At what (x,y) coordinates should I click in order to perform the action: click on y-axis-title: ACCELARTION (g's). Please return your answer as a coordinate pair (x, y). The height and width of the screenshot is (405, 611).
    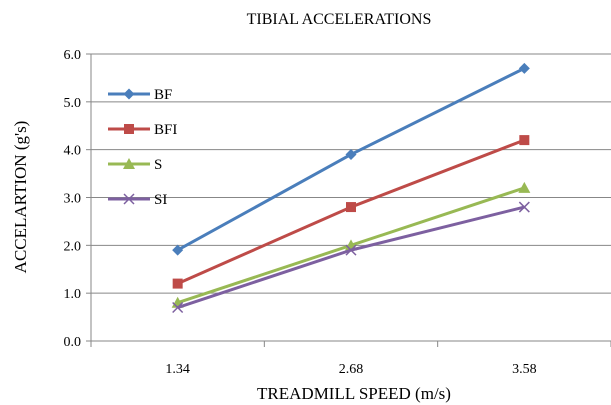
    Looking at the image, I should click on (20, 197).